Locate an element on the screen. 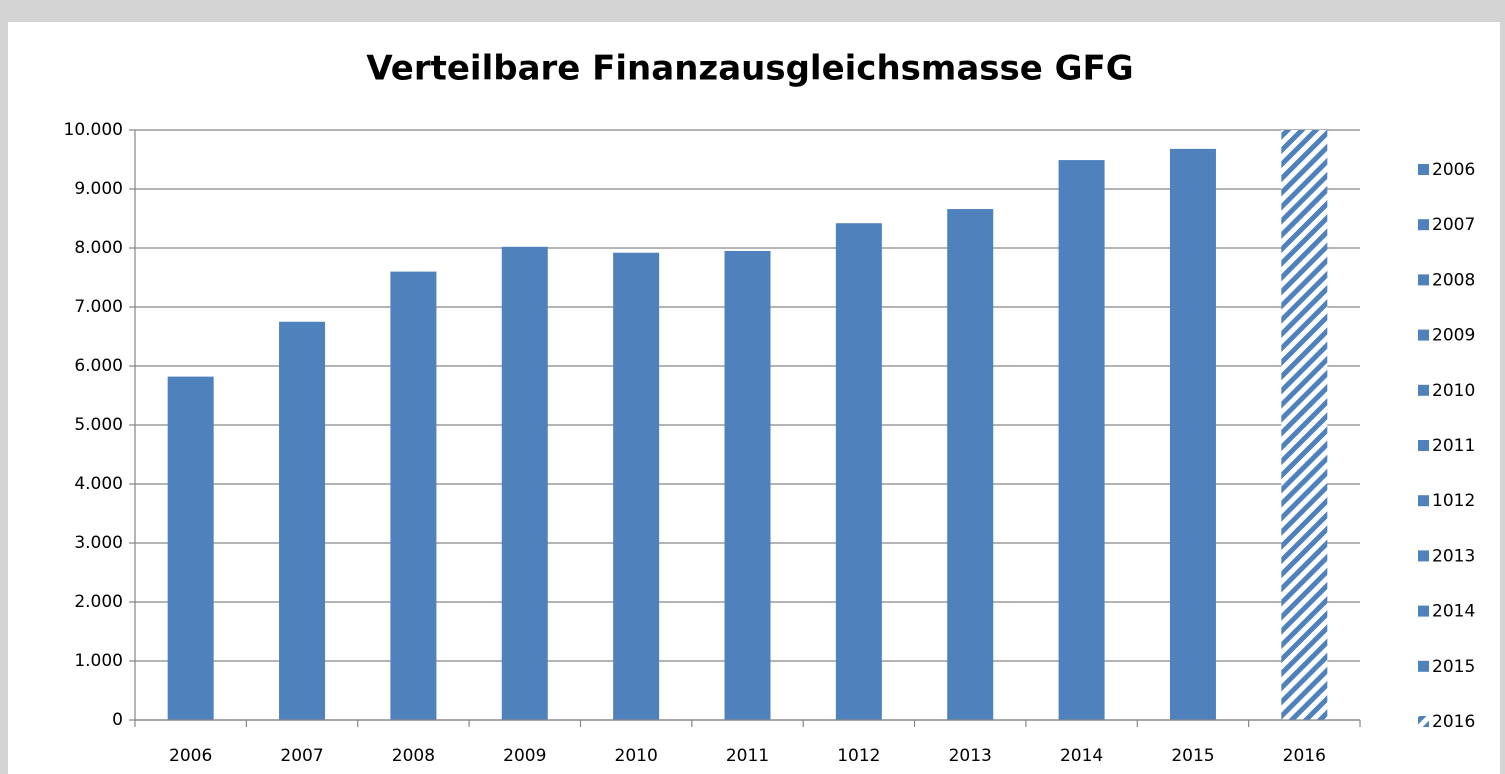 This screenshot has width=1505, height=774. y-tick-label: 2.000 is located at coordinates (98, 602).